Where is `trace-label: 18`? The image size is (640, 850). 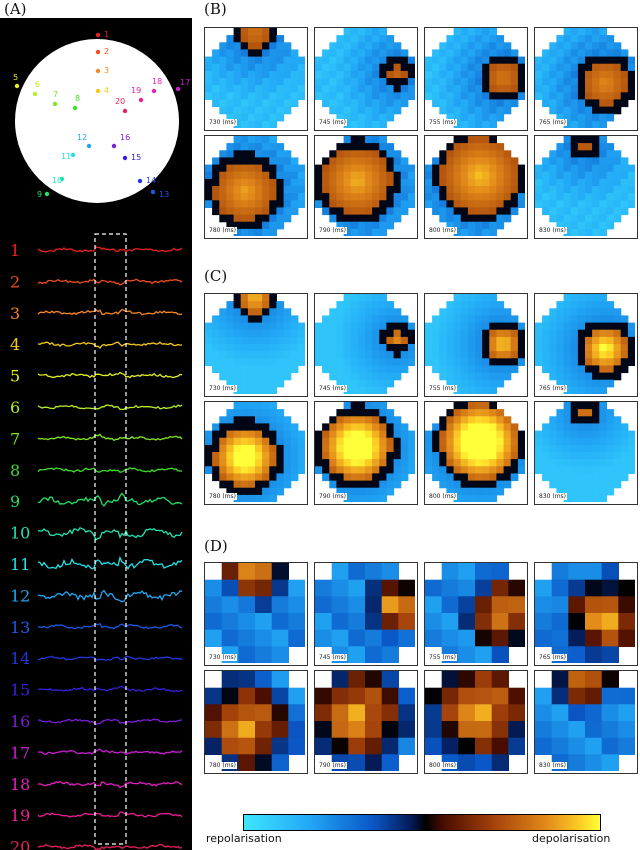 trace-label: 18 is located at coordinates (20, 784).